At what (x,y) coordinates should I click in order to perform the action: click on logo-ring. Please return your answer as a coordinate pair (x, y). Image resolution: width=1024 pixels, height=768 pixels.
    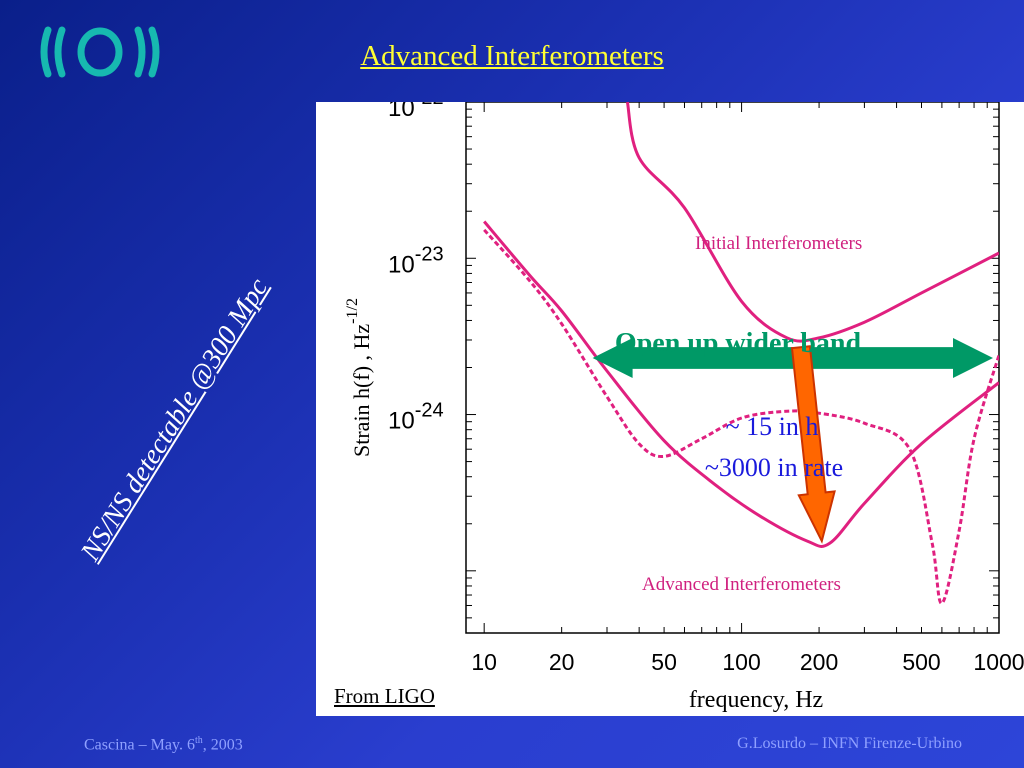
    Looking at the image, I should click on (100, 52).